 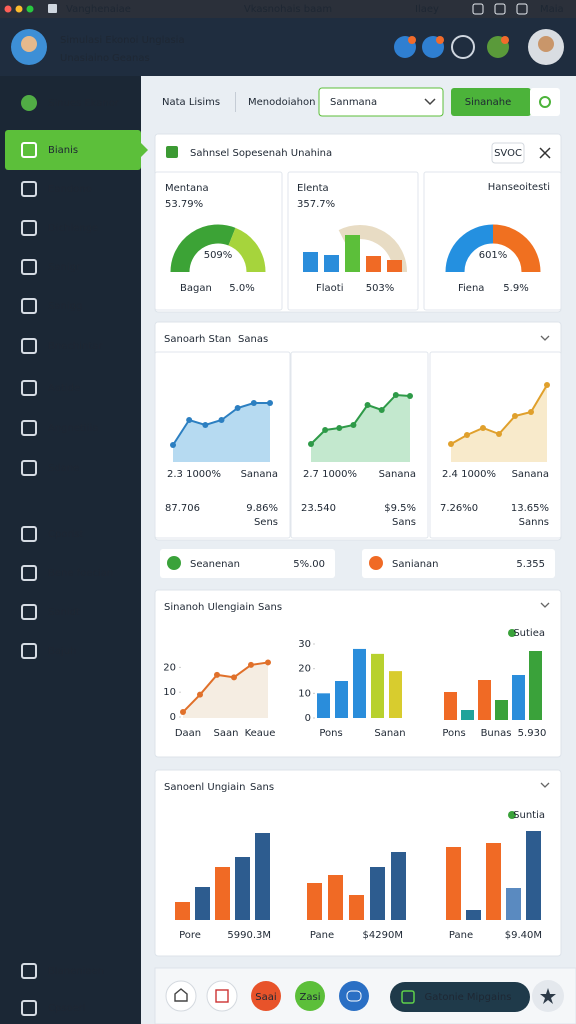 I want to click on select-chevron, so click(x=430, y=102).